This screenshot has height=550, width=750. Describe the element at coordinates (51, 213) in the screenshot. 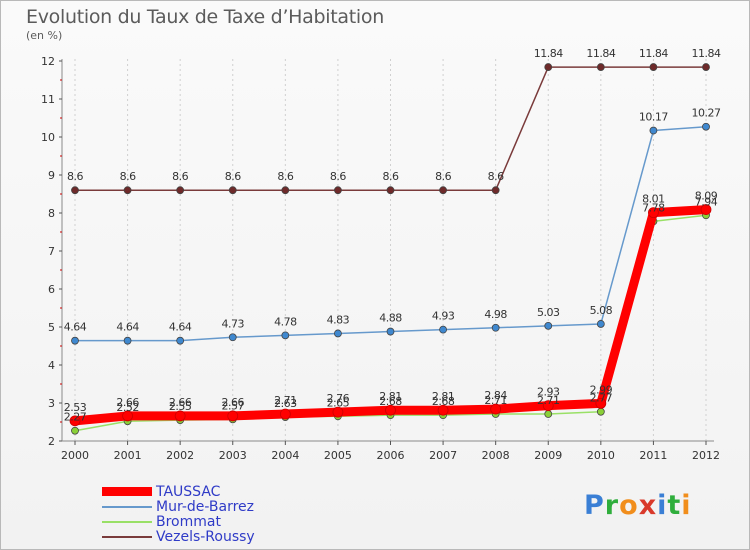

I see `y-tick-label: 8` at that location.